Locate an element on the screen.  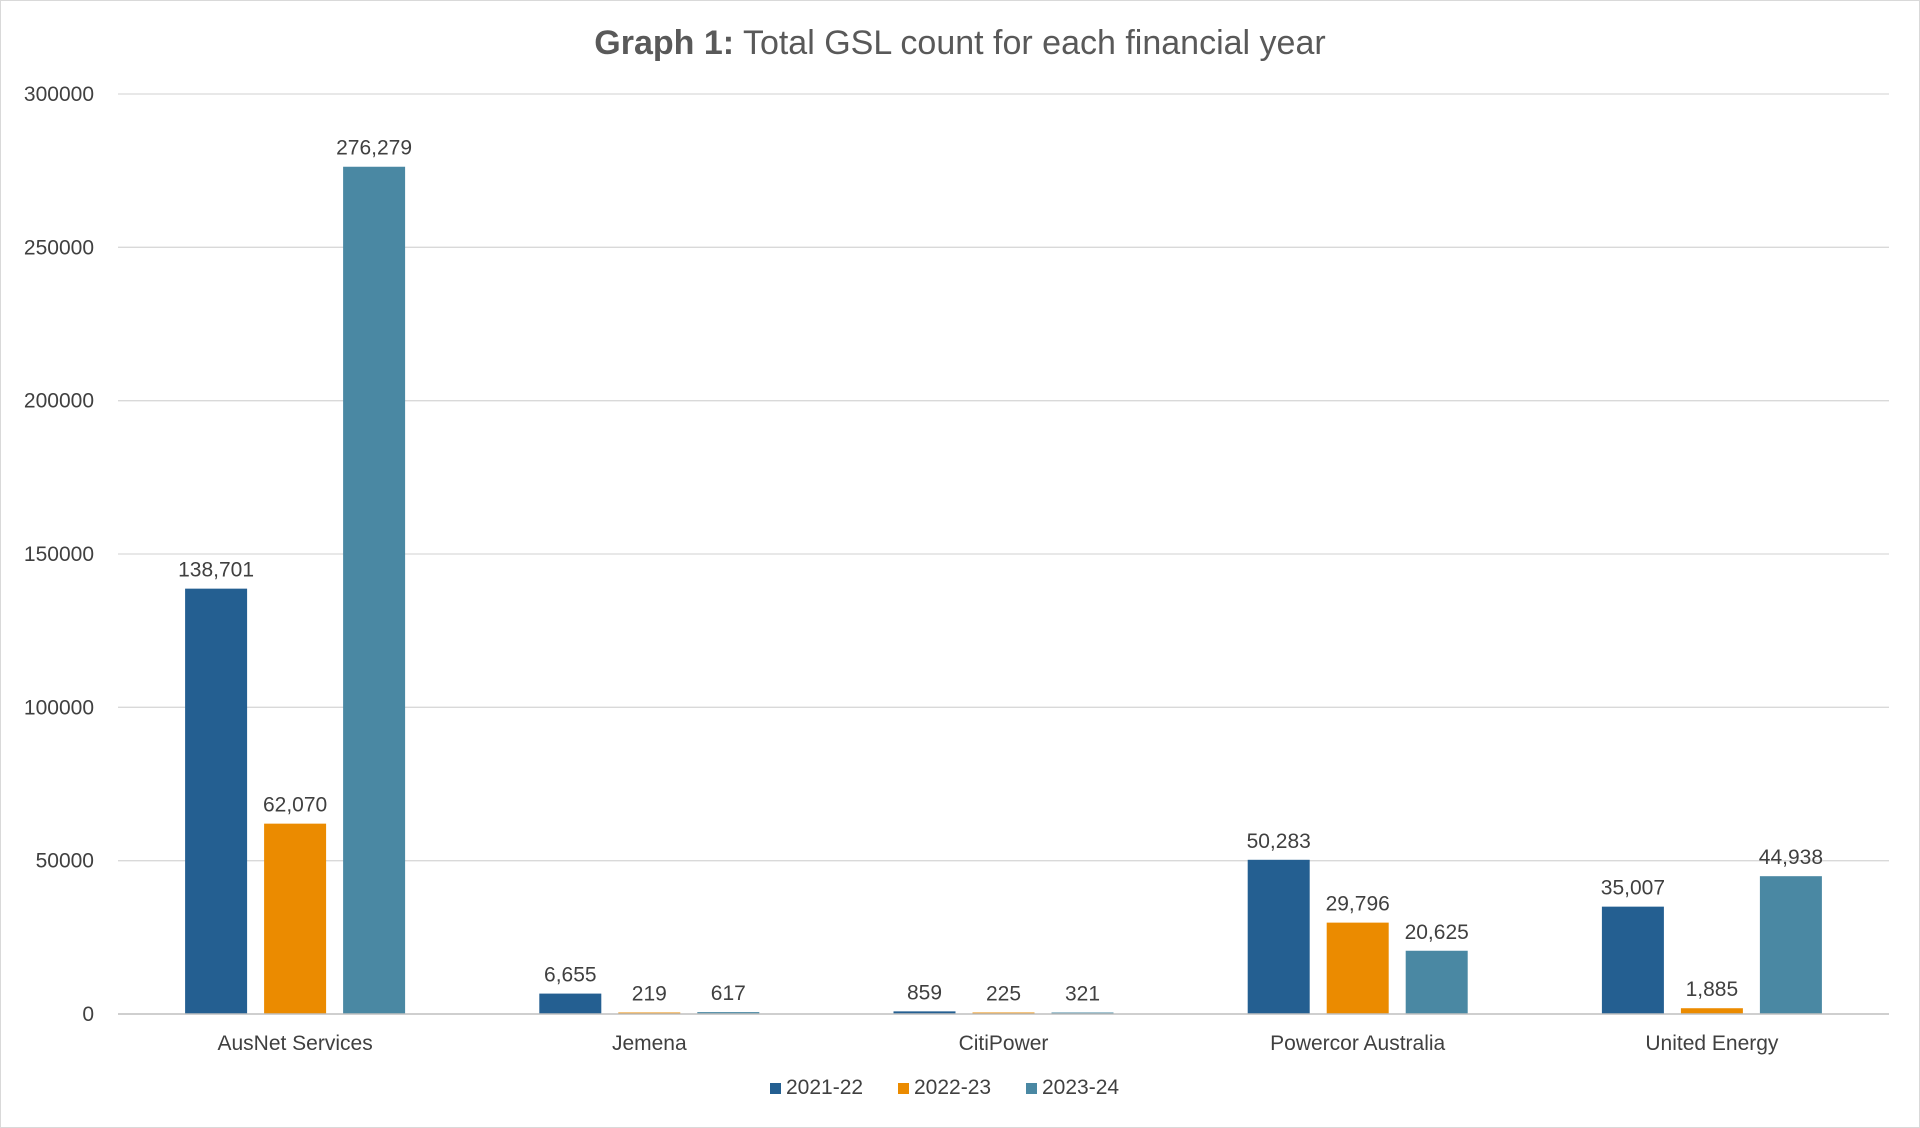
legend-label: 2023-24 is located at coordinates (1080, 1087).